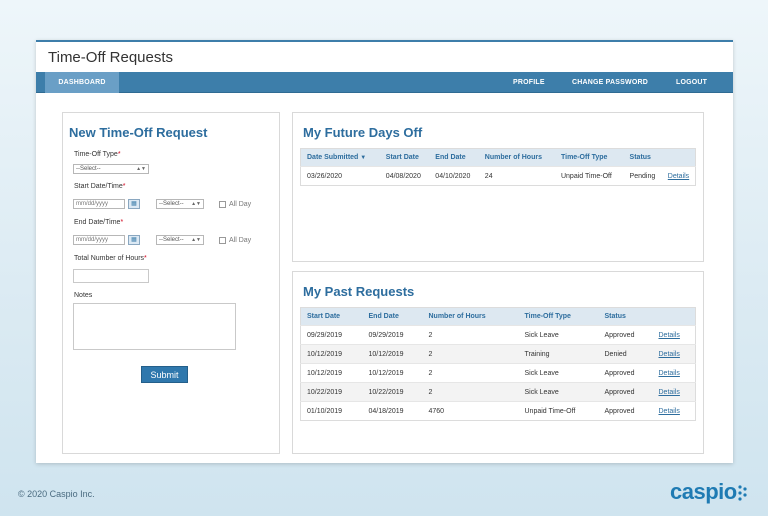 The width and height of the screenshot is (768, 516). I want to click on nav-dashboard: DASHBOARD, so click(82, 82).